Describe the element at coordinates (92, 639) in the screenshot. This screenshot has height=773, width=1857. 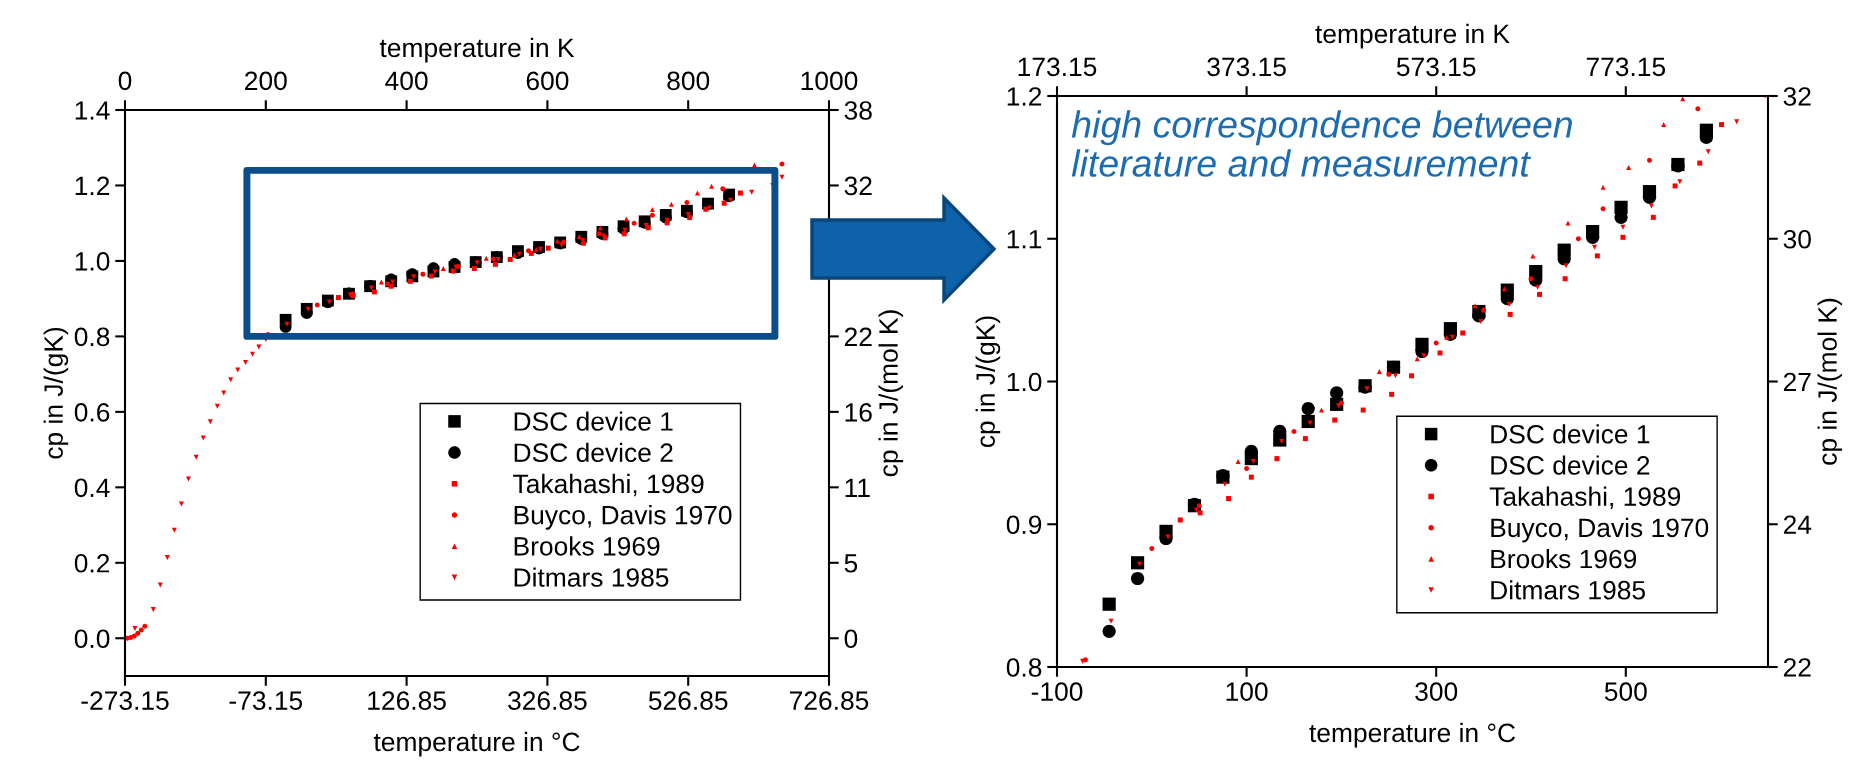
I see `y-tick-label: 0.0` at that location.